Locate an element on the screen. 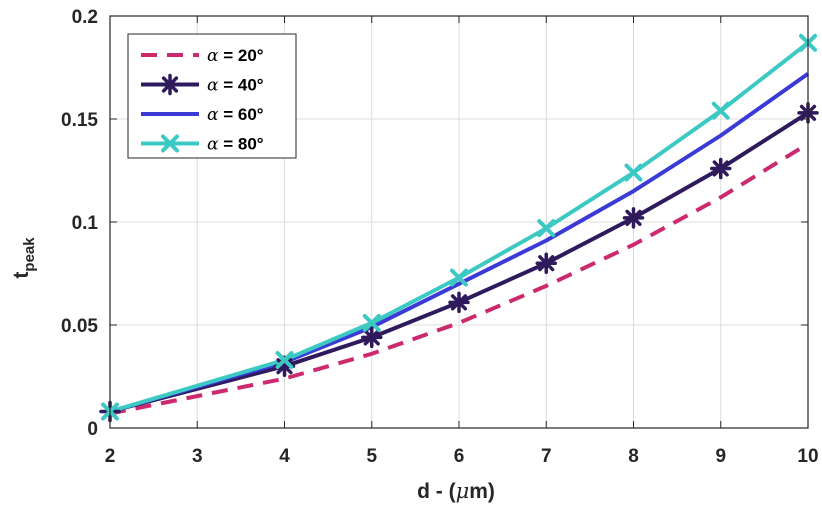  x-axis-title-mu: μ is located at coordinates (463, 491).